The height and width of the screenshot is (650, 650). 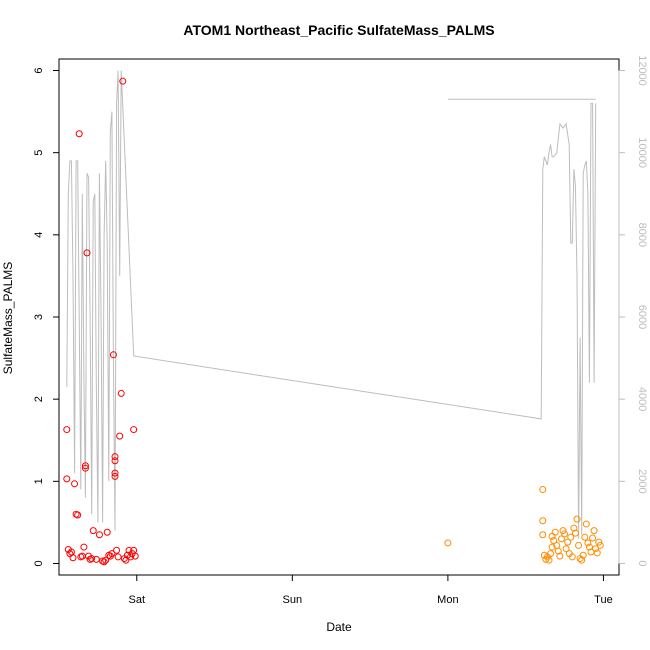 I want to click on y-right-tick-label: 0, so click(x=642, y=563).